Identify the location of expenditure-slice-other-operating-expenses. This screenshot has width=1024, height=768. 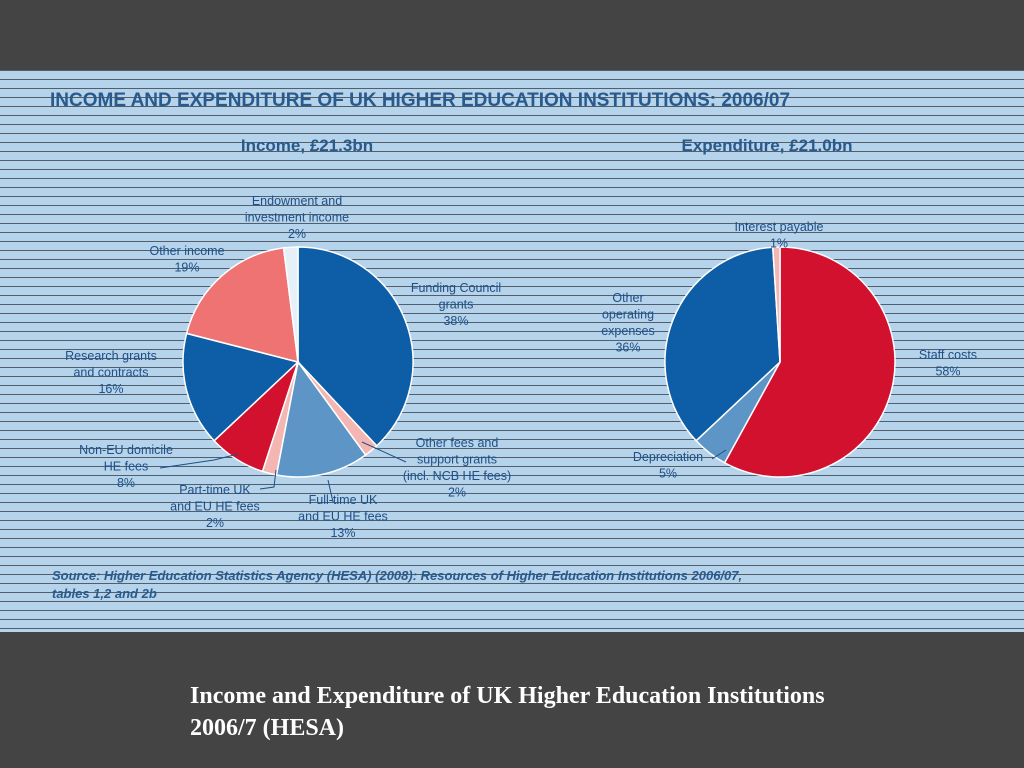
(722, 344).